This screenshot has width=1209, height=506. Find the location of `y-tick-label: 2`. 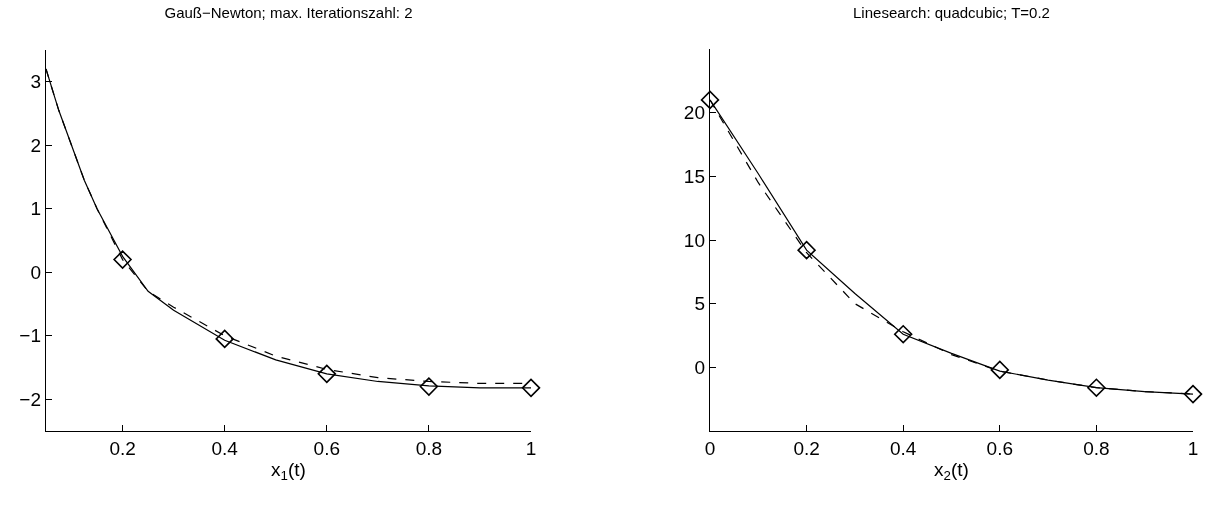

y-tick-label: 2 is located at coordinates (35, 145).